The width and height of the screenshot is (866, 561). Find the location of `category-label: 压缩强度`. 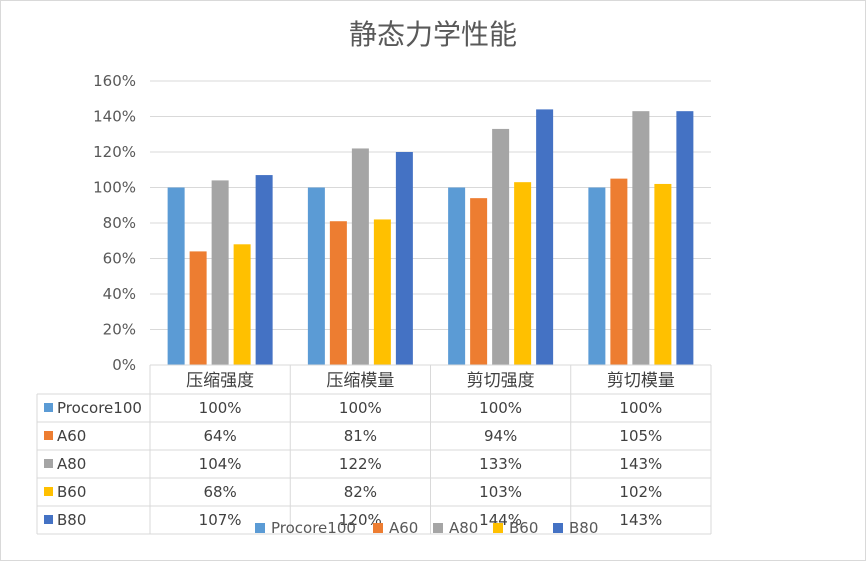

category-label: 压缩强度 is located at coordinates (220, 381).